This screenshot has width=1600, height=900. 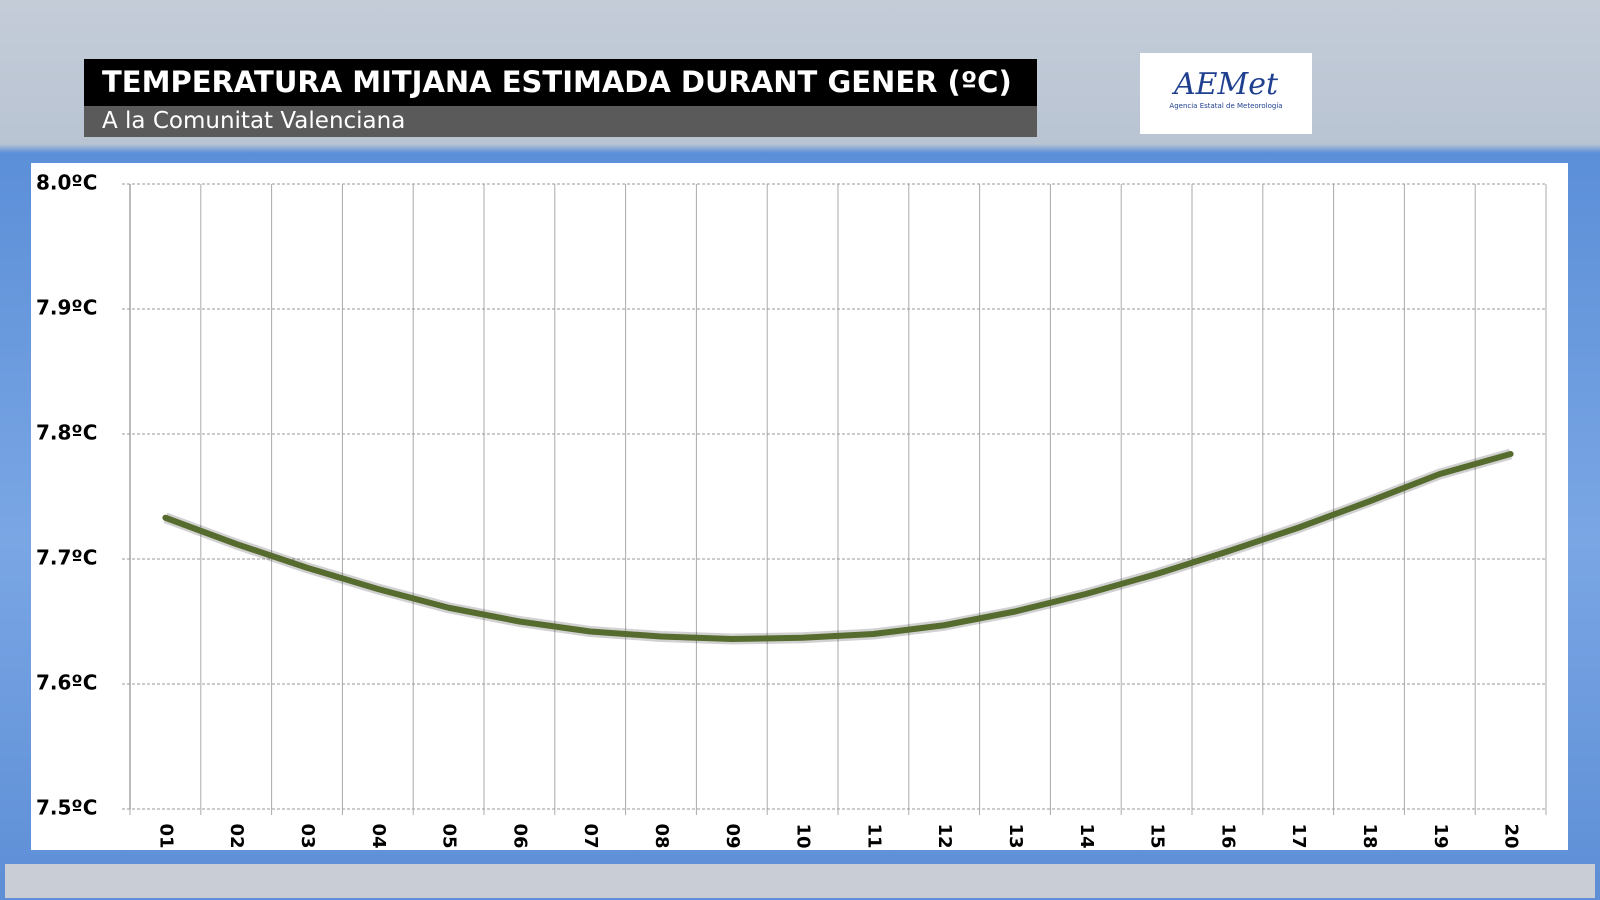 I want to click on logo-caption: Agencia Estatal de Meteorología, so click(x=1226, y=106).